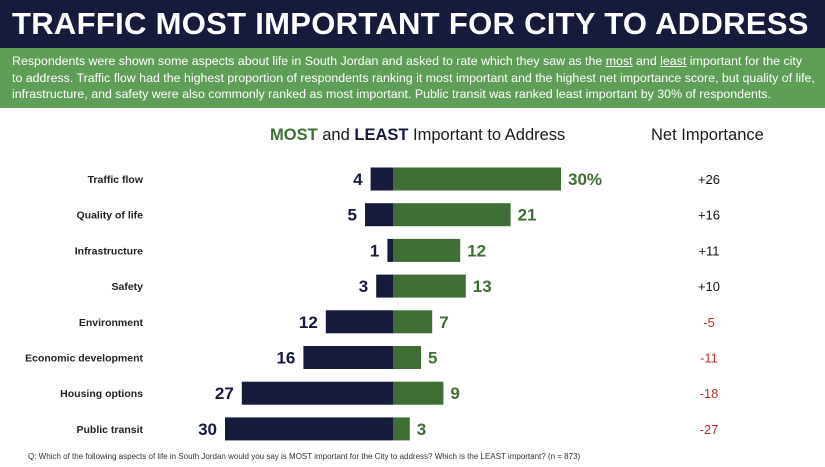  What do you see at coordinates (673, 61) in the screenshot?
I see `summary-least: least` at bounding box center [673, 61].